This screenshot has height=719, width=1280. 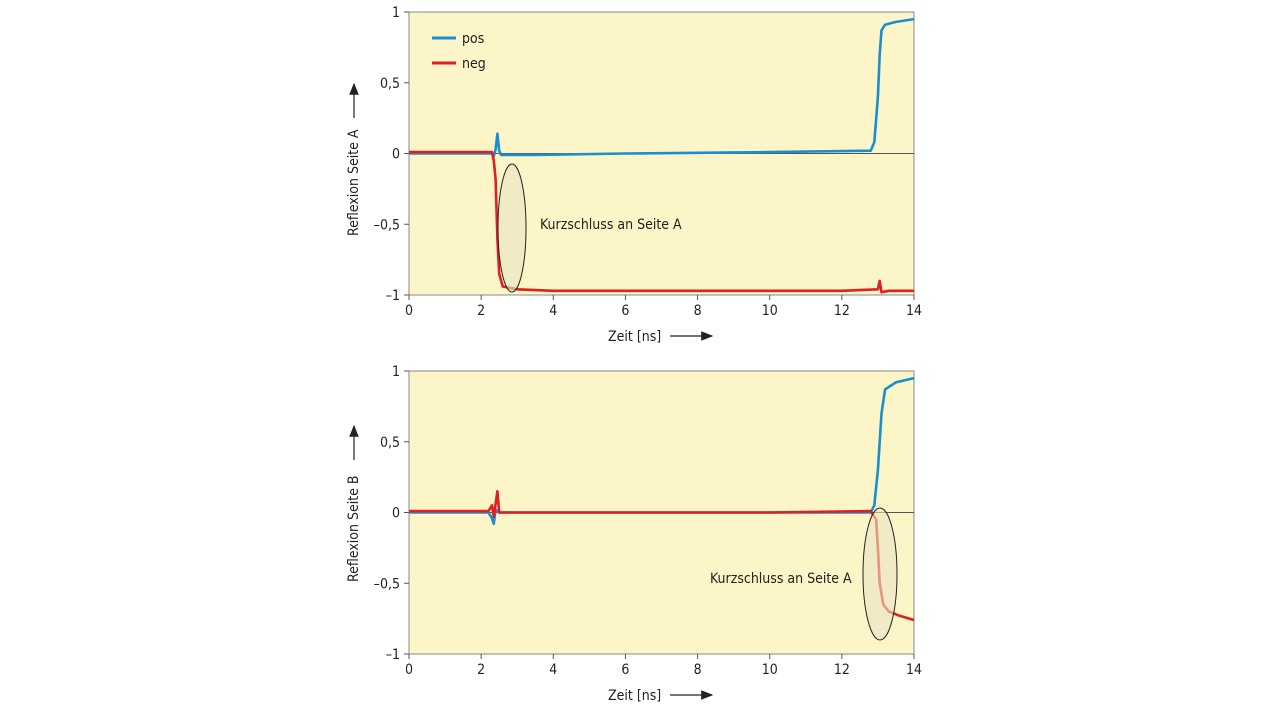 What do you see at coordinates (459, 51) in the screenshot?
I see `chart-a-legend: pos neg` at bounding box center [459, 51].